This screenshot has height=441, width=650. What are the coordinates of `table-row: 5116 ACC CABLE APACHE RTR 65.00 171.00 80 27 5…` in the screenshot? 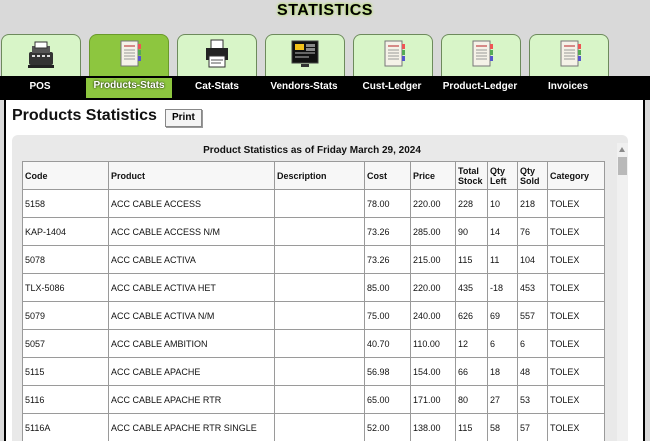 It's located at (313, 399).